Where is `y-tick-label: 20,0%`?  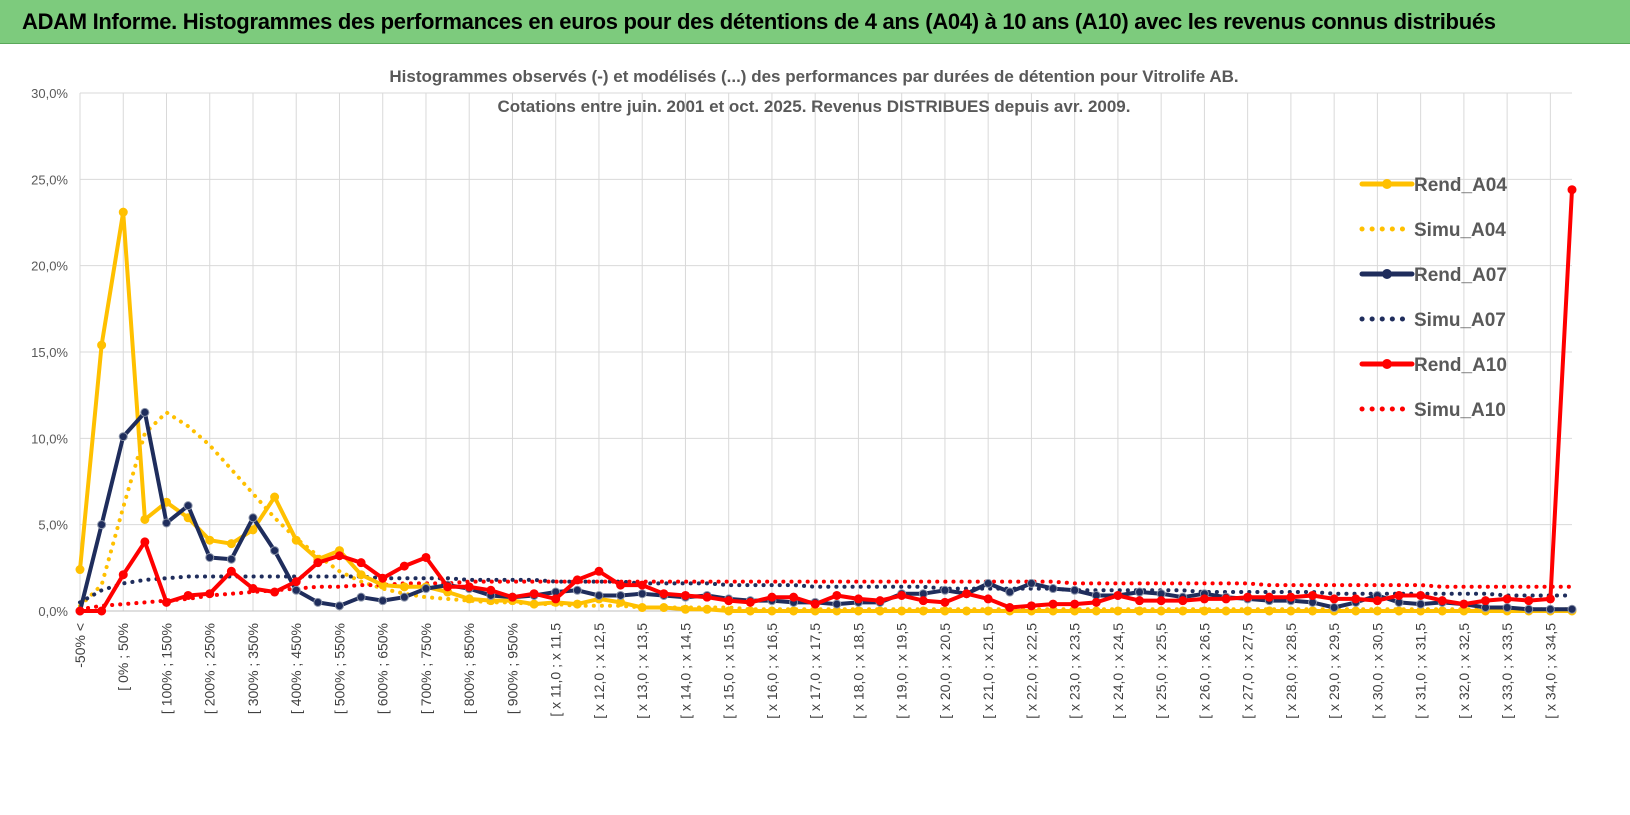 y-tick-label: 20,0% is located at coordinates (49, 266).